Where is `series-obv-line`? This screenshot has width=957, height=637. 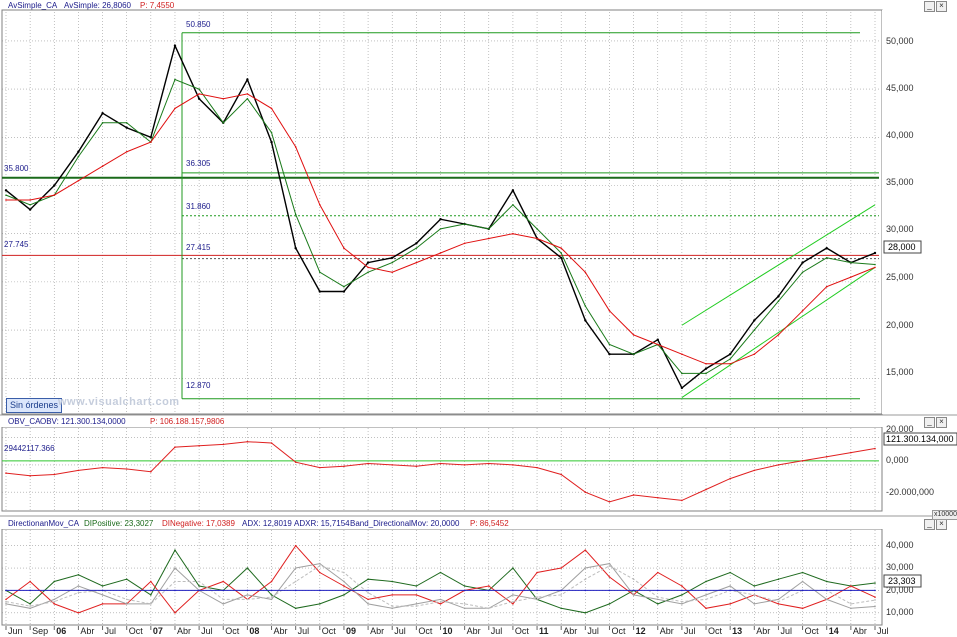
series-obv-line is located at coordinates (440, 472).